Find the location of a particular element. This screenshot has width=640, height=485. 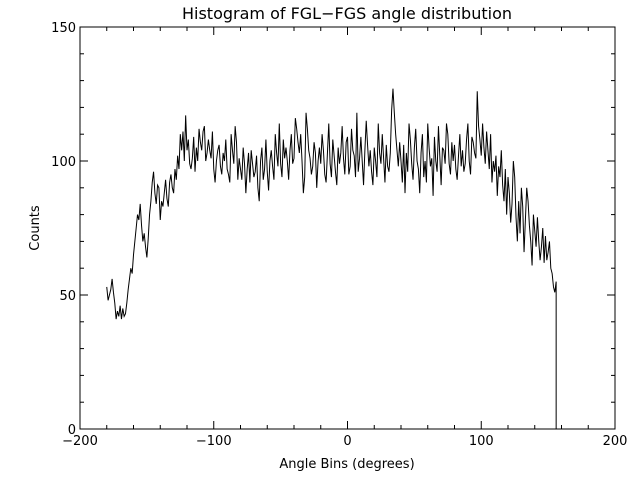

x-tick-label: 100 is located at coordinates (481, 441).